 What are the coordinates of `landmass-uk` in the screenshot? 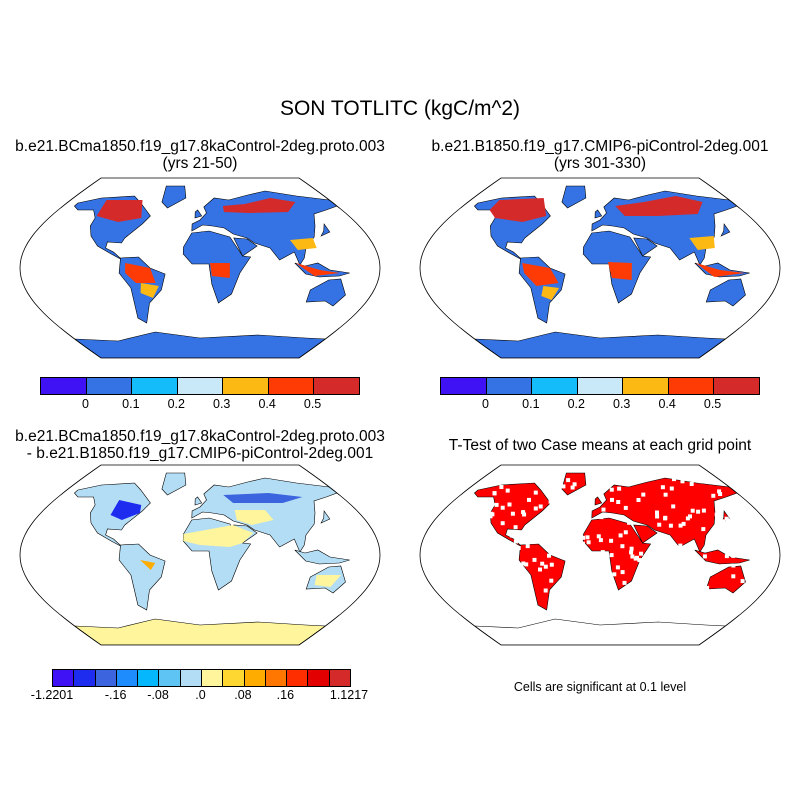 It's located at (598, 214).